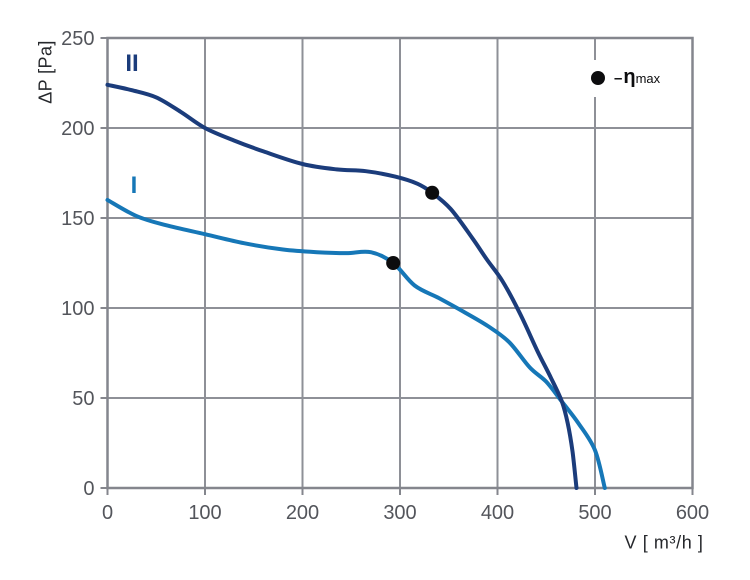  Describe the element at coordinates (594, 513) in the screenshot. I see `svg-text: 500` at that location.